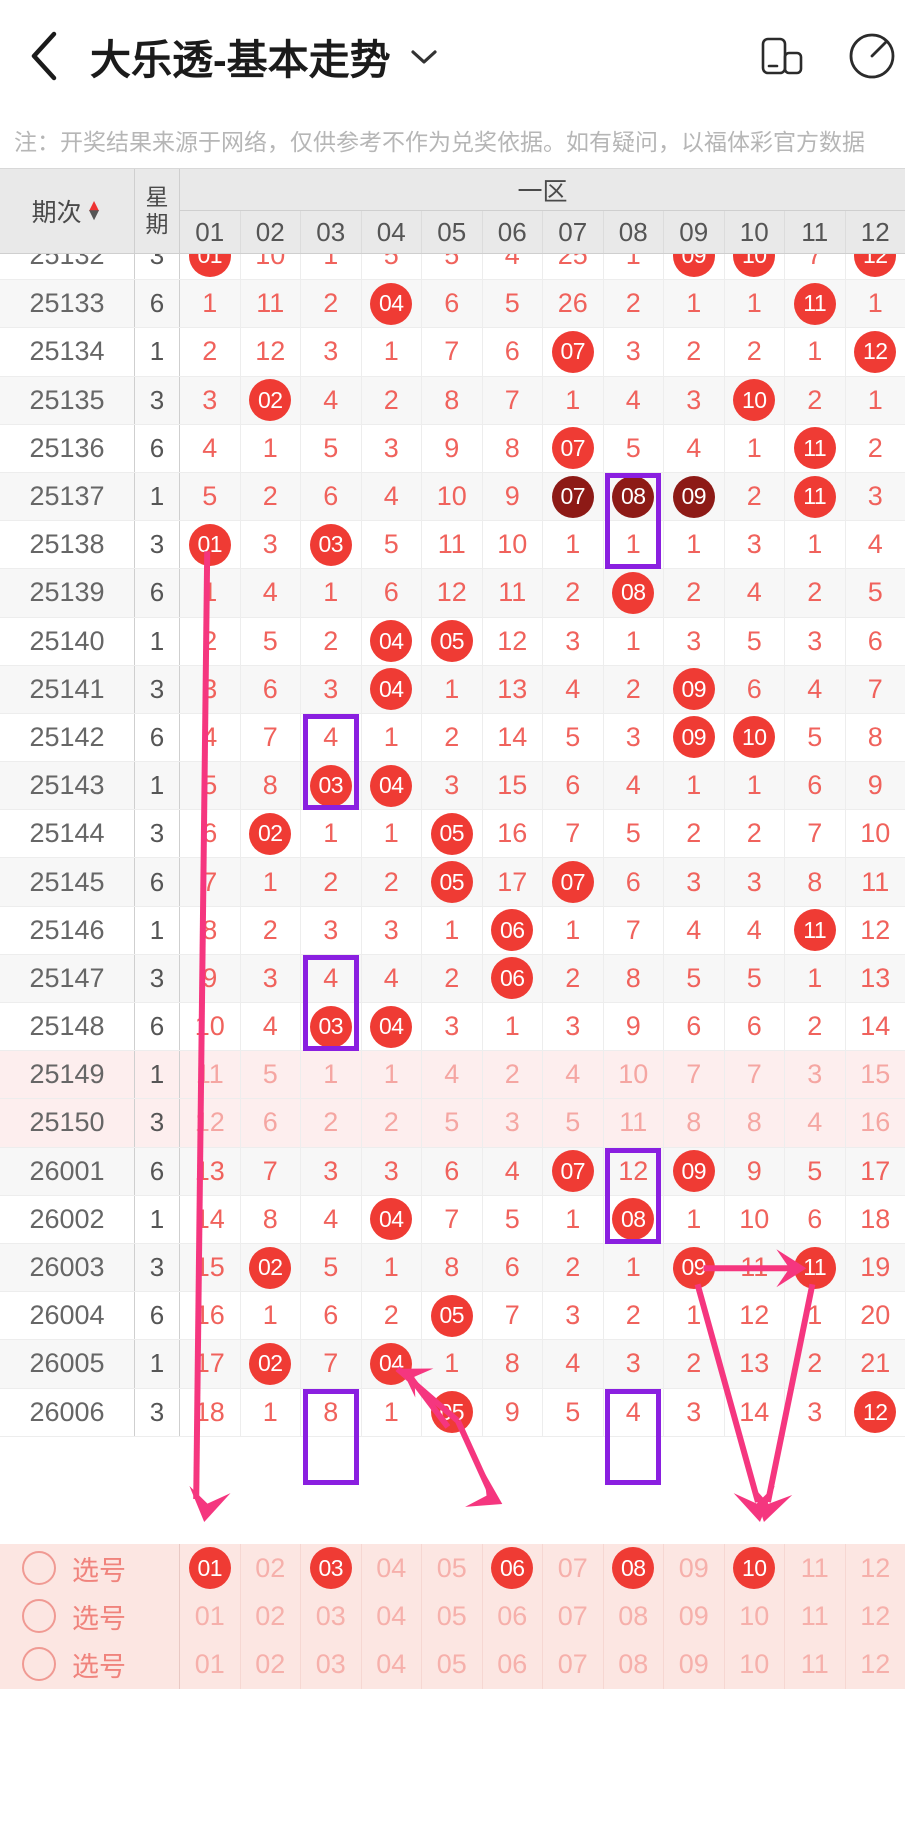 This screenshot has width=905, height=1827. Describe the element at coordinates (271, 1616) in the screenshot. I see `pick-number-cell: 02` at that location.